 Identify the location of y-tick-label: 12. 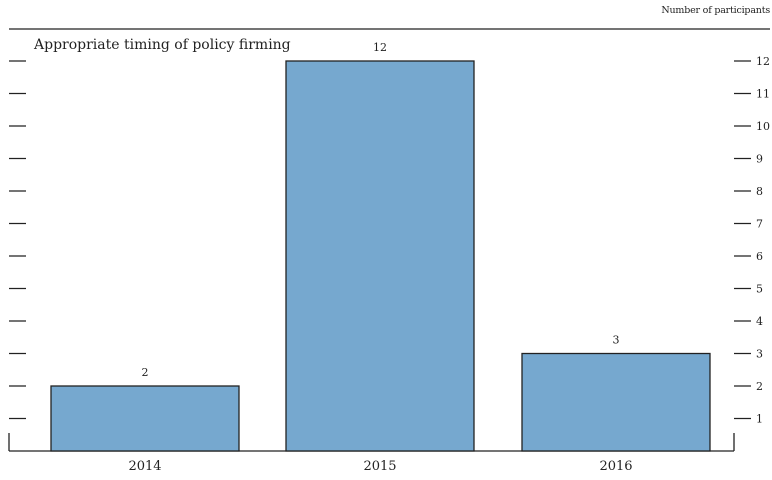
(763, 61).